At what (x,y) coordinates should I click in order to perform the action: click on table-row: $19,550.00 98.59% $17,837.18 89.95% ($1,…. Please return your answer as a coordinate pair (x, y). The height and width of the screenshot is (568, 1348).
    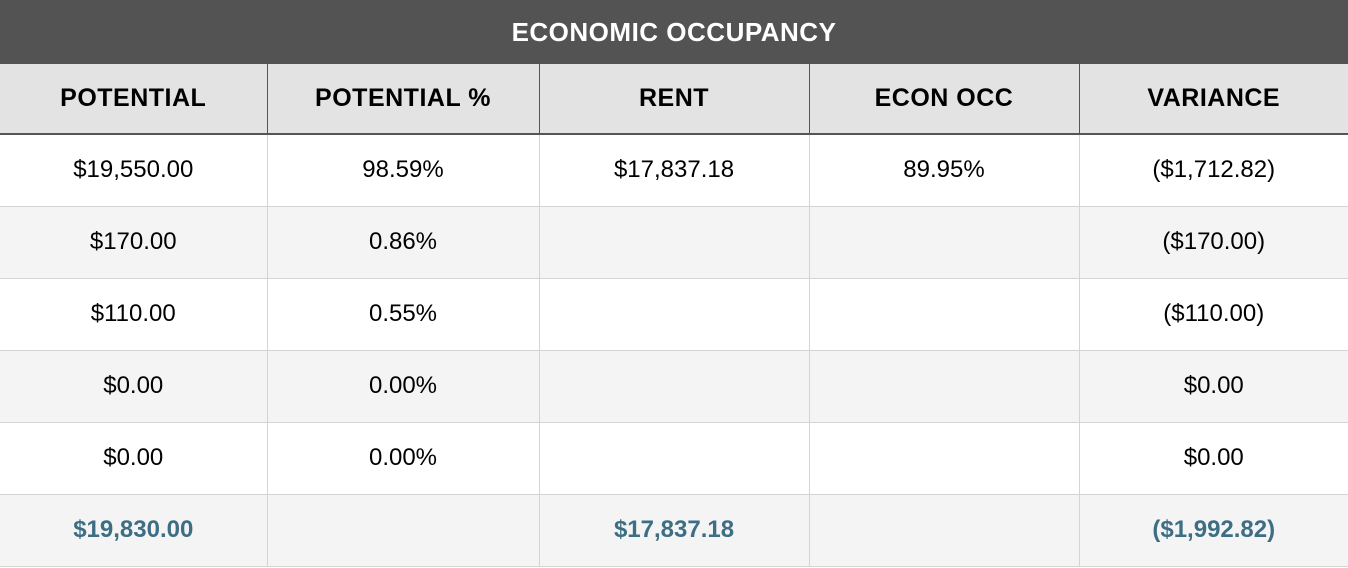
    Looking at the image, I should click on (674, 170).